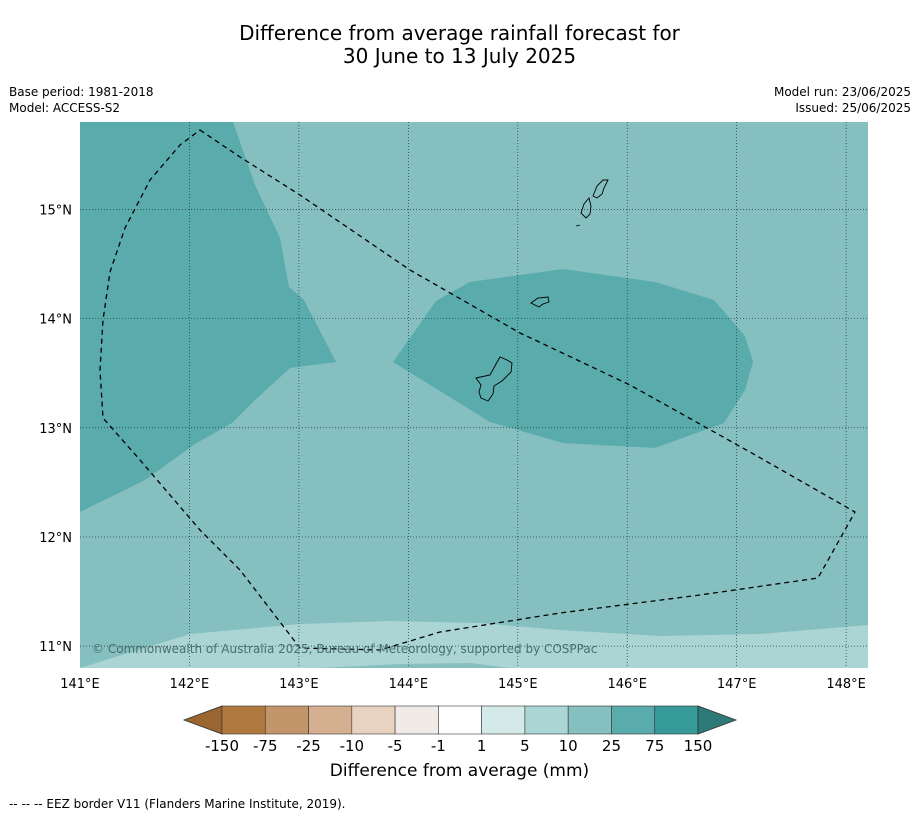  What do you see at coordinates (80, 684) in the screenshot?
I see `longitude-tick-label: 141°E` at bounding box center [80, 684].